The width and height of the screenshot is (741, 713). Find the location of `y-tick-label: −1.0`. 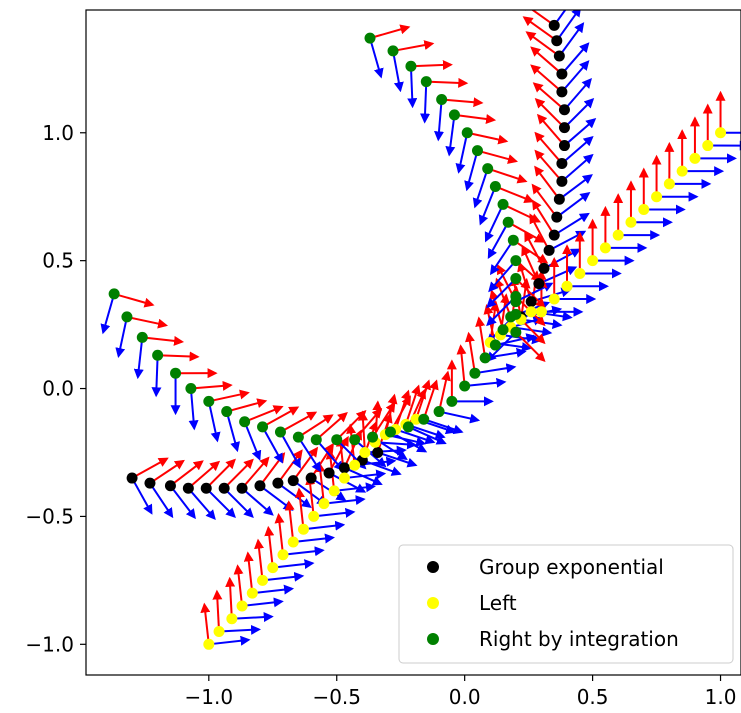

y-tick-label: −1.0 is located at coordinates (49, 644).